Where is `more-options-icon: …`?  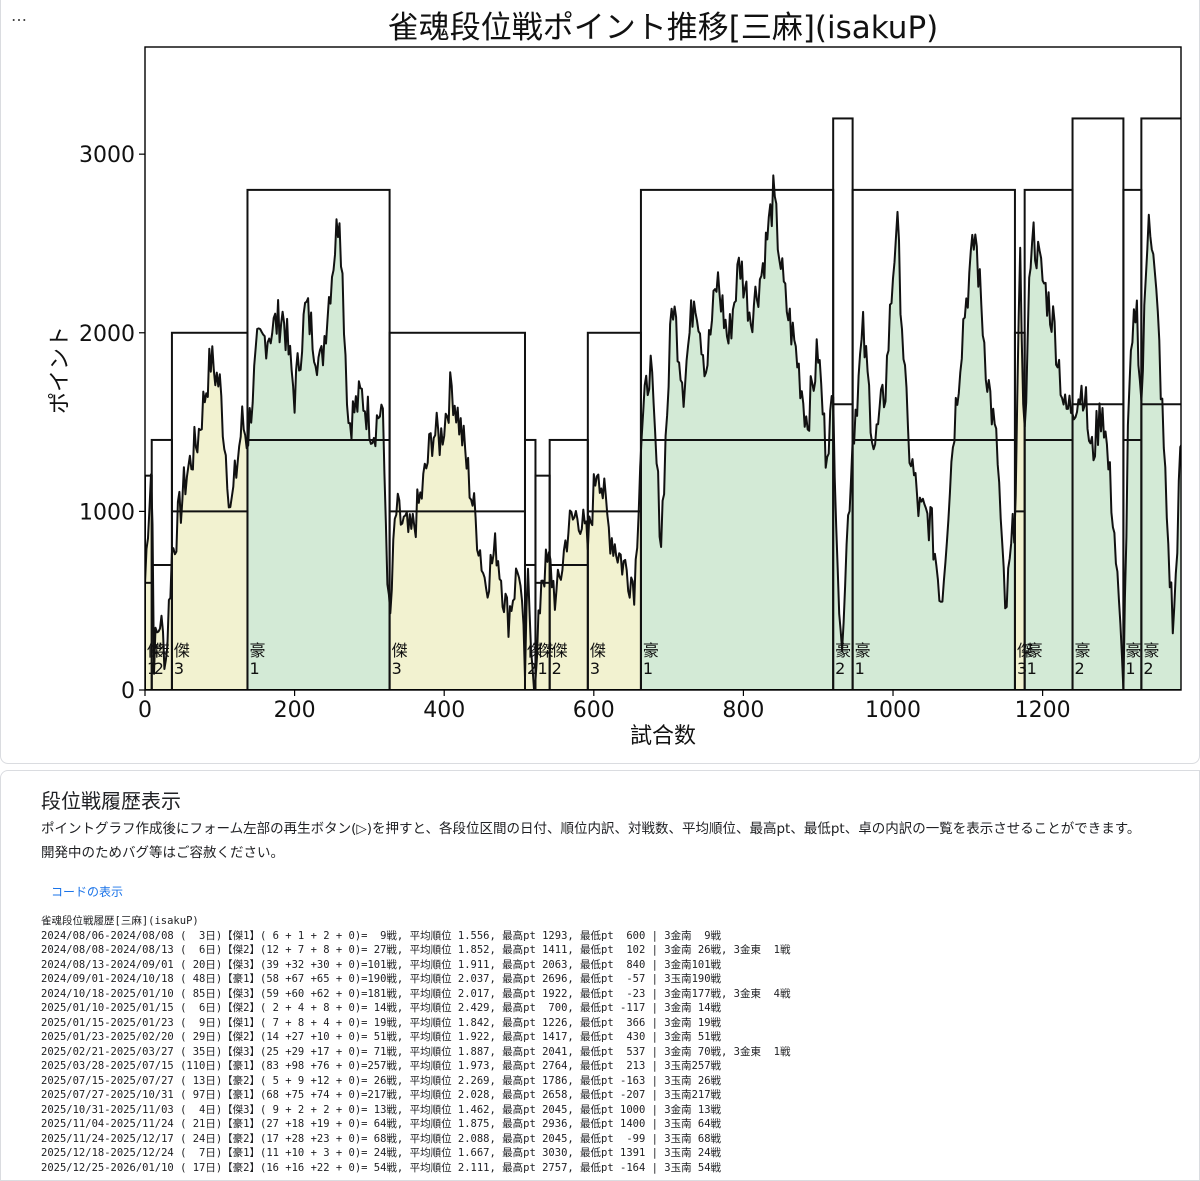 more-options-icon: … is located at coordinates (19, 15).